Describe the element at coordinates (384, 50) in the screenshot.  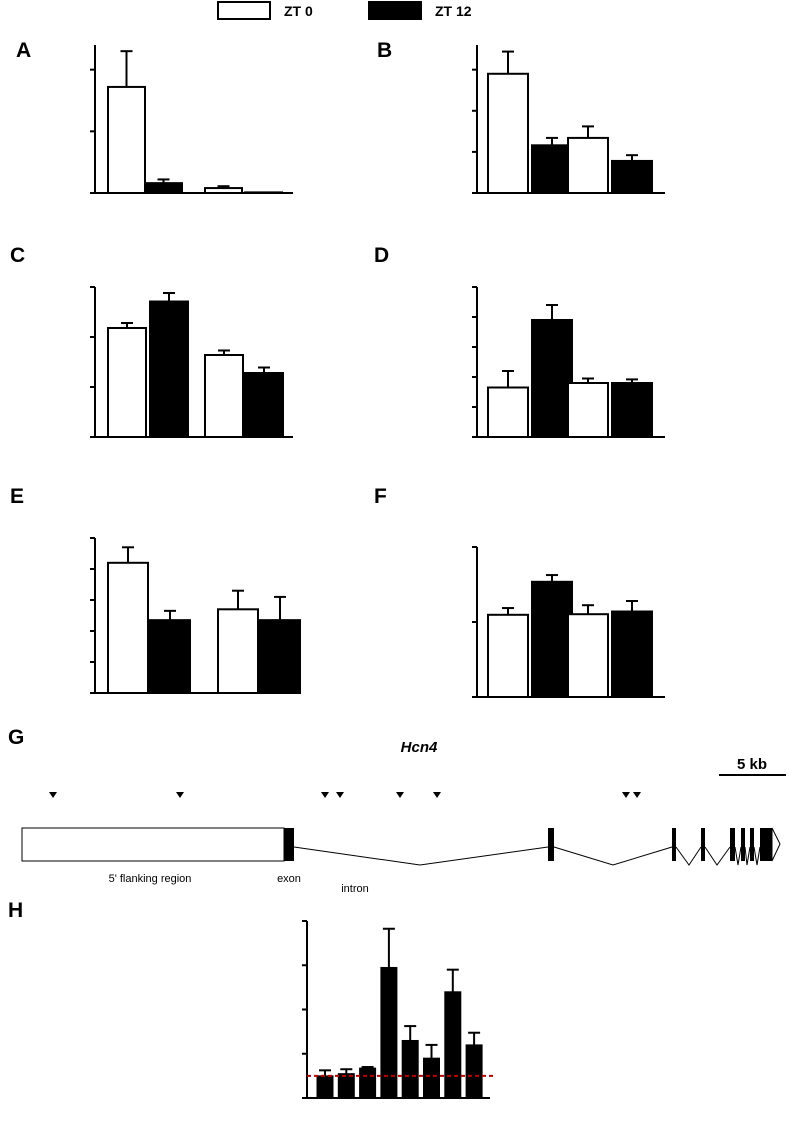
I see `panel-letter-b: B` at that location.